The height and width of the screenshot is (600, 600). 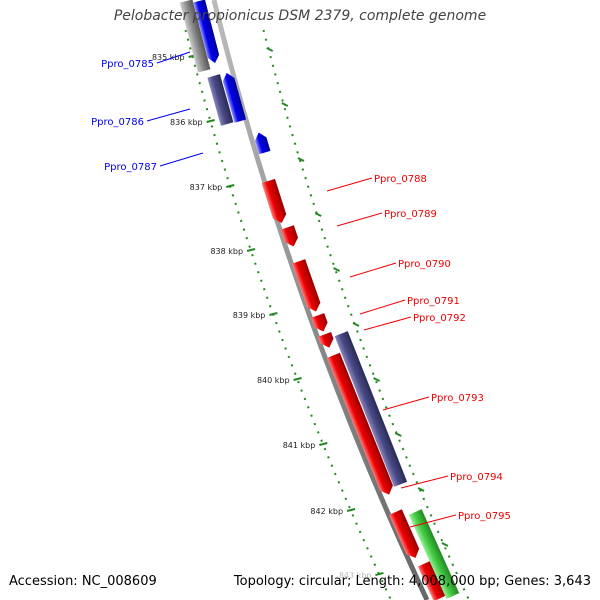 I want to click on gene-ppro-0787-arrow, so click(x=262, y=143).